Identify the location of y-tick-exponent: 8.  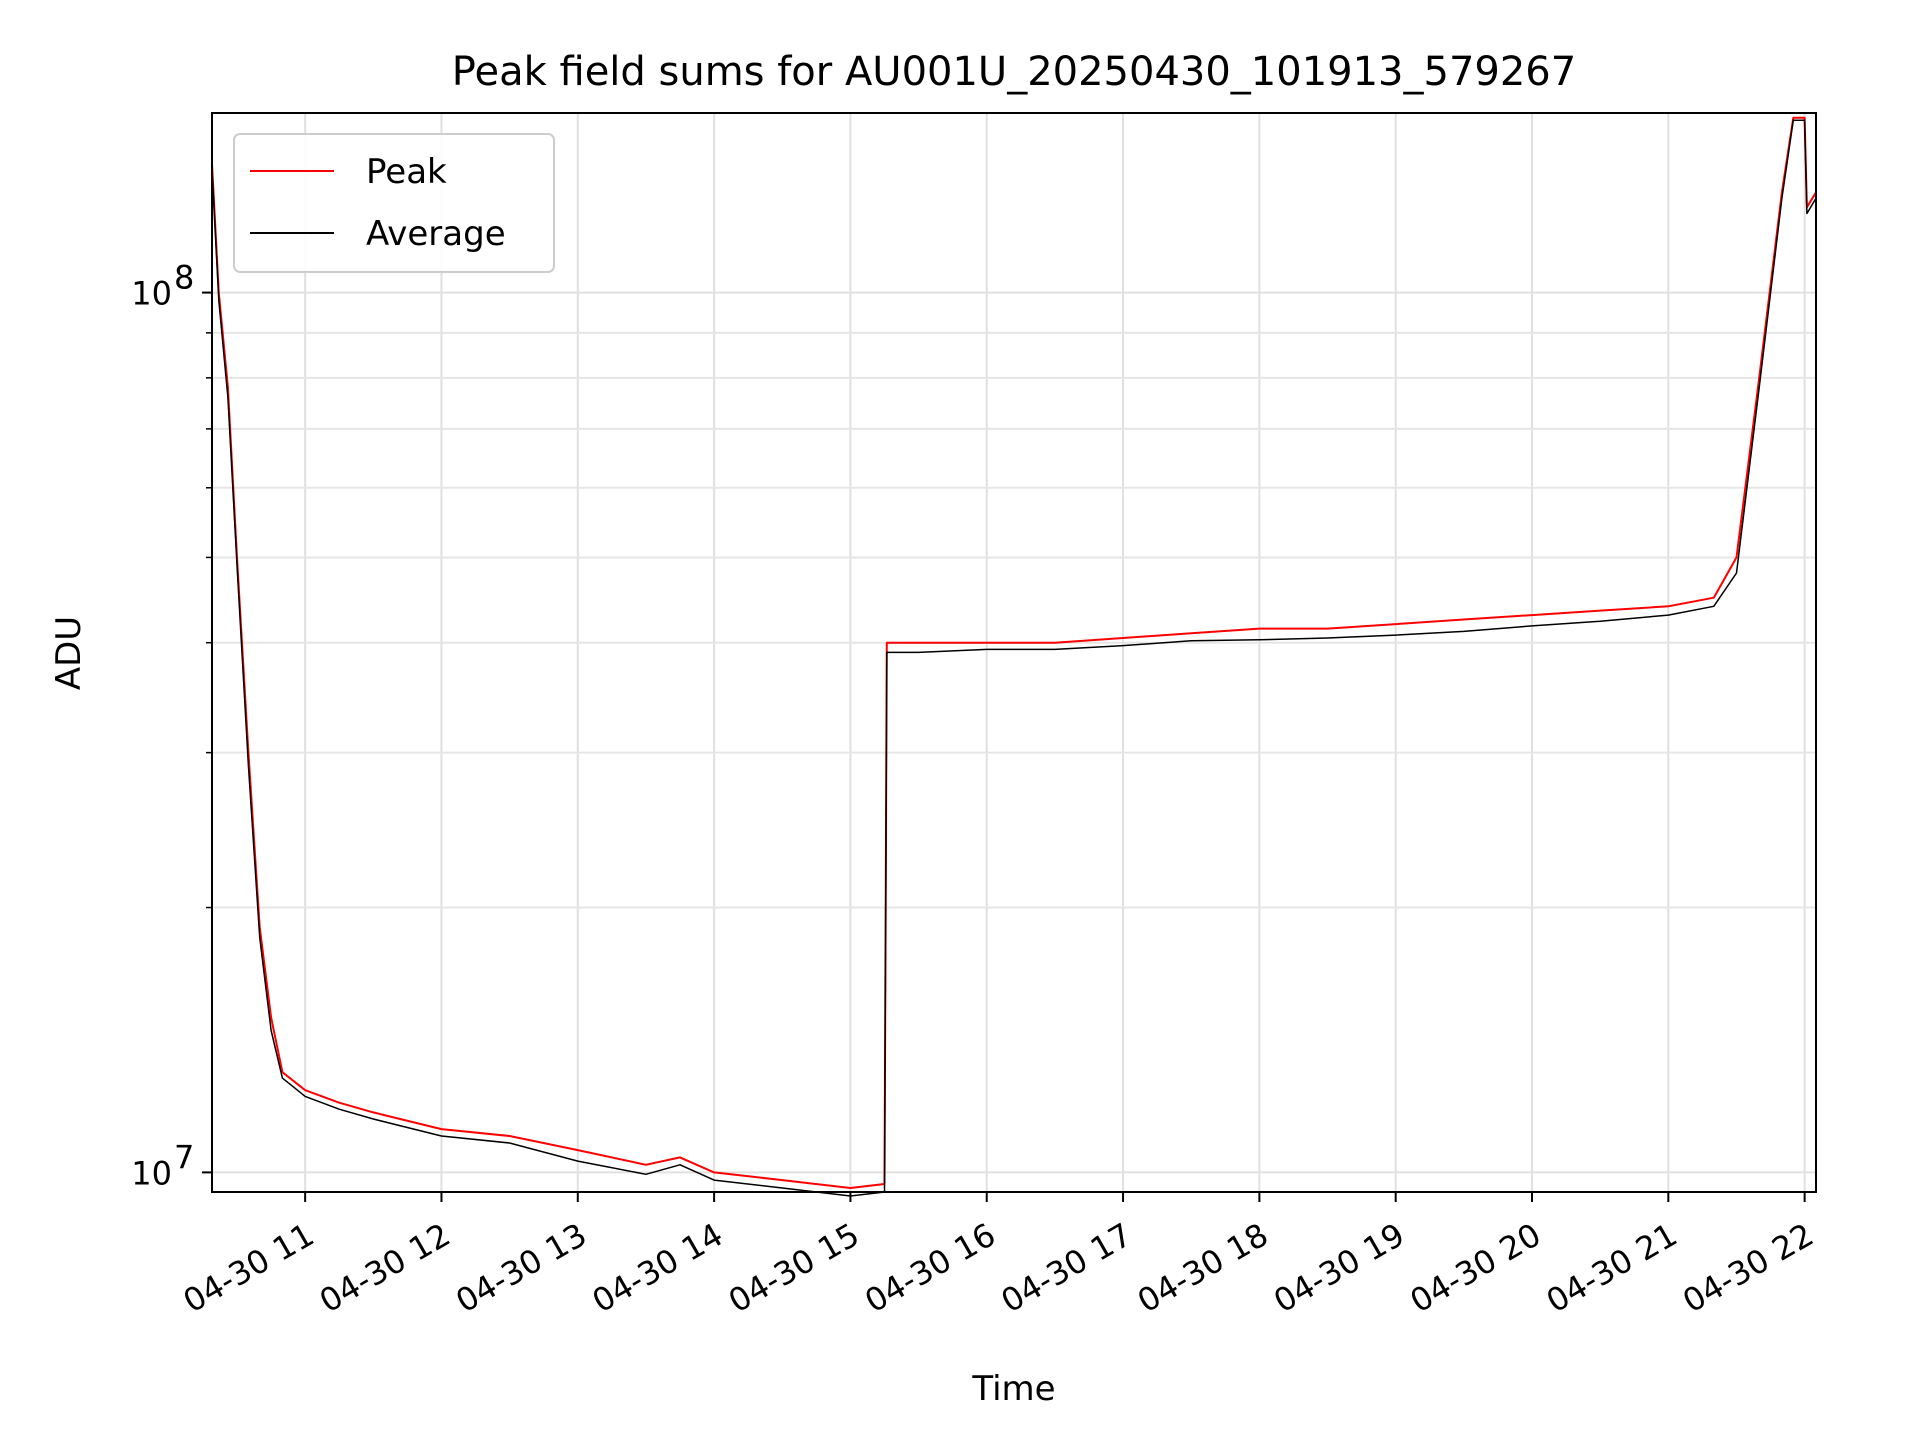
(184, 278).